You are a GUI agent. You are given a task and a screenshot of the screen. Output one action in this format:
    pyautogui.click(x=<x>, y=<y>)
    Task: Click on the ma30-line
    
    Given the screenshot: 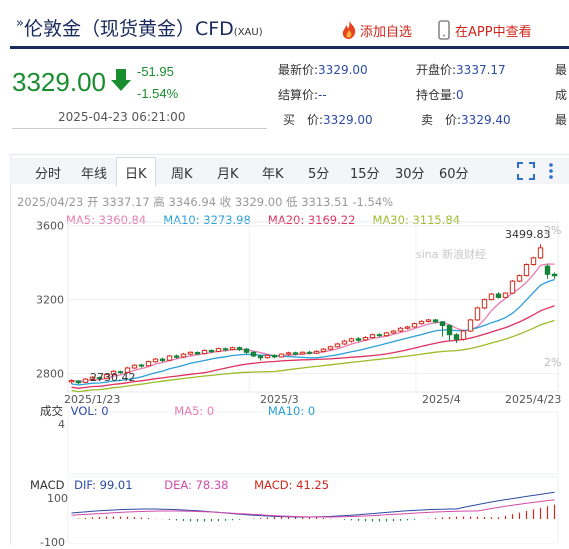 What is the action you would take?
    pyautogui.click(x=313, y=356)
    